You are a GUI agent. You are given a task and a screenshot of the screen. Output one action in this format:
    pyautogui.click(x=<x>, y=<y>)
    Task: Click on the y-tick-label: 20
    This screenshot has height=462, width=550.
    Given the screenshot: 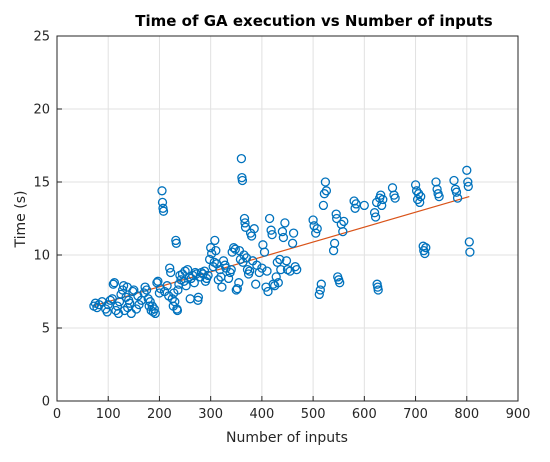 What is the action you would take?
    pyautogui.click(x=41, y=110)
    